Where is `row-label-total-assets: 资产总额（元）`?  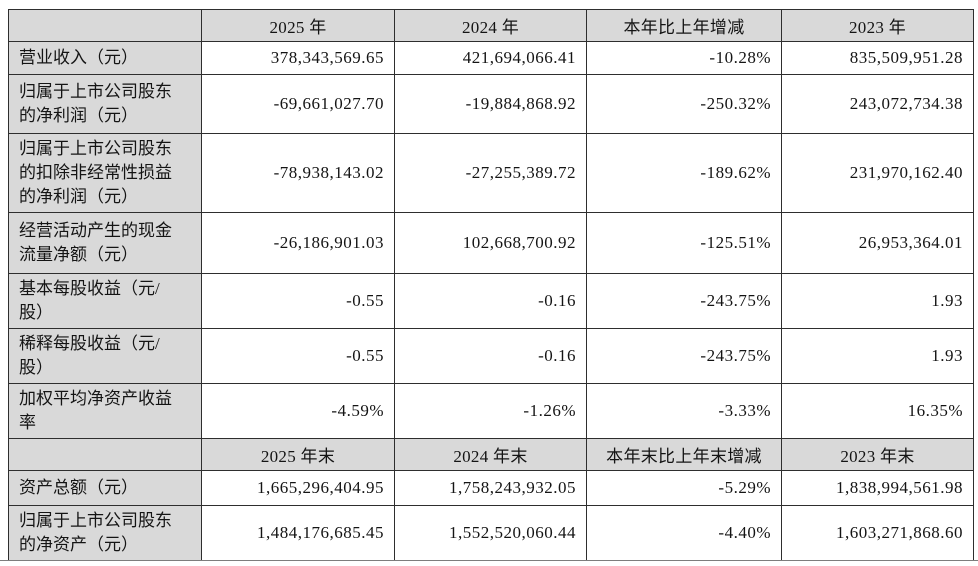 row-label-total-assets: 资产总额（元） is located at coordinates (105, 488).